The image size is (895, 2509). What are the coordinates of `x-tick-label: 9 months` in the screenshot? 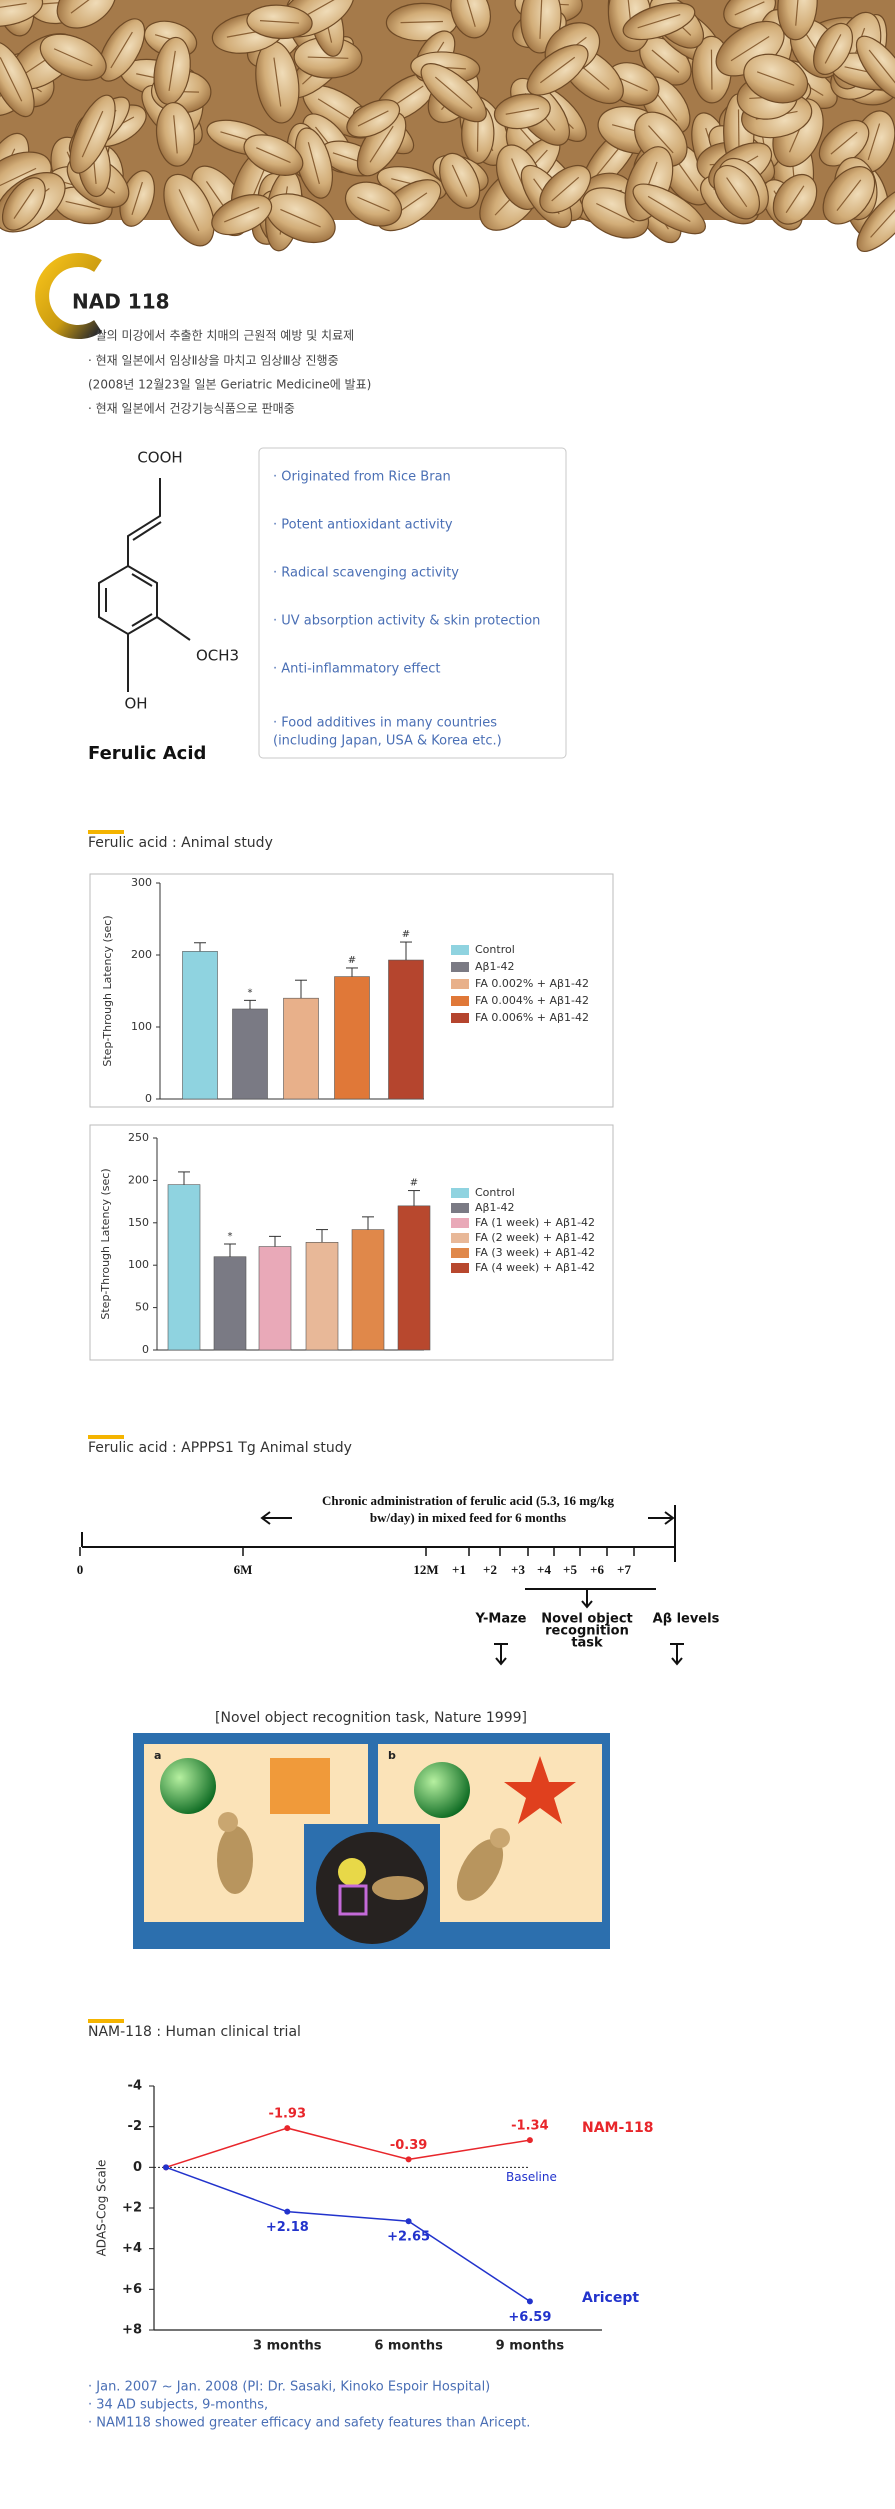 It's located at (530, 2346).